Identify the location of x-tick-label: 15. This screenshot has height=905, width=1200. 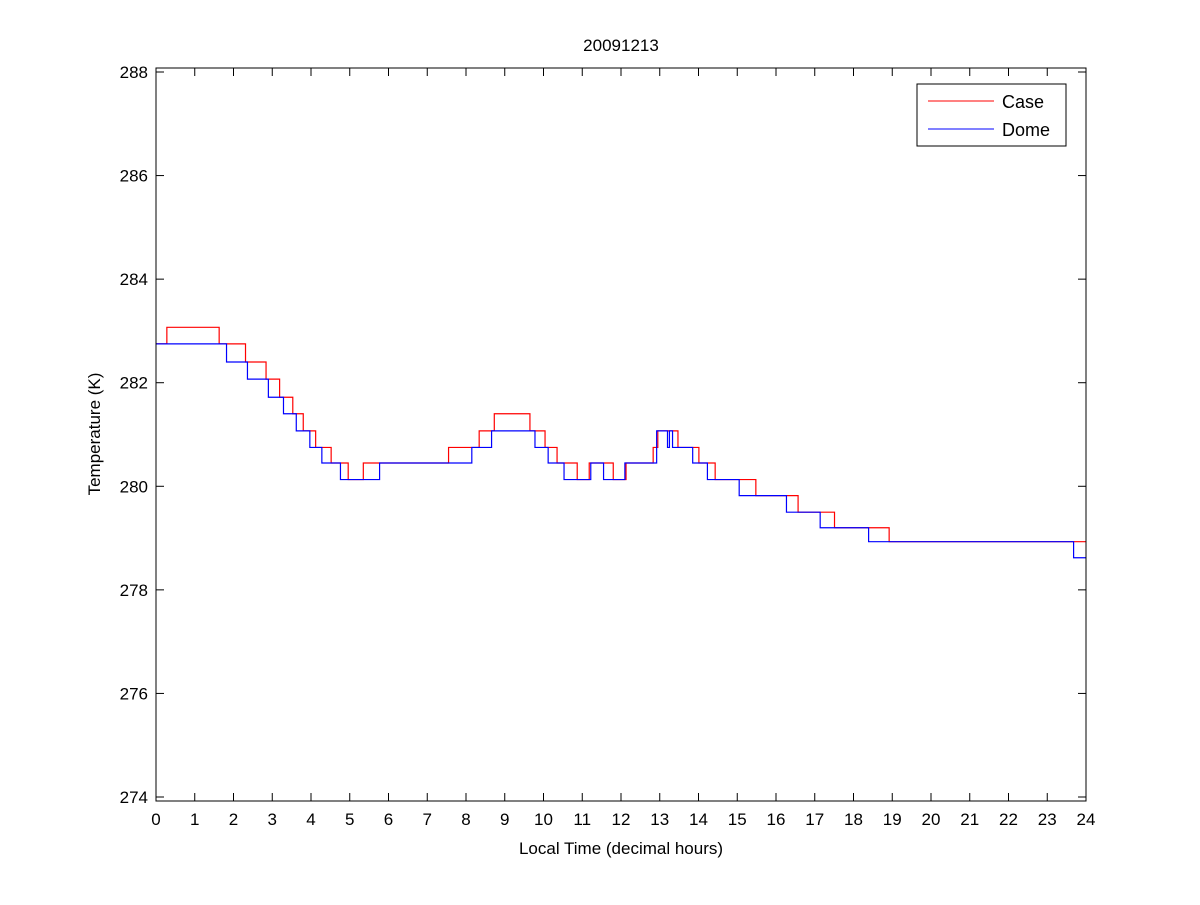
(737, 819).